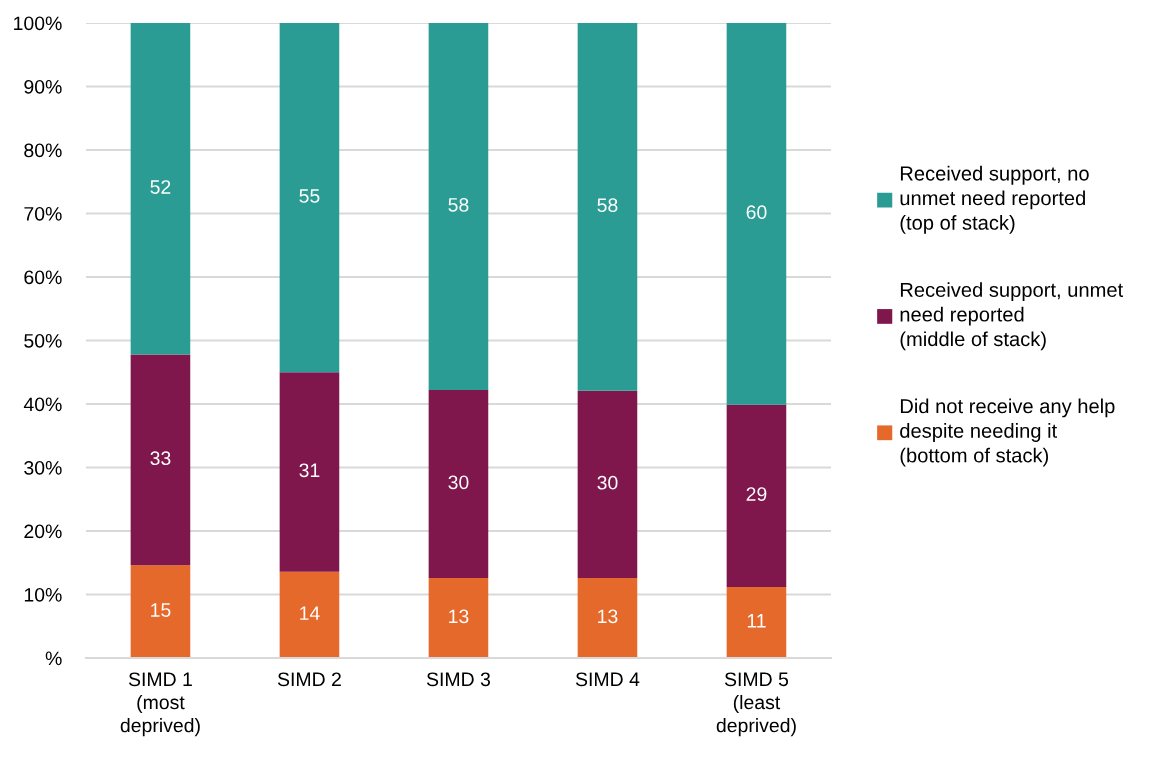 This screenshot has height=758, width=1149. What do you see at coordinates (43, 86) in the screenshot?
I see `y-tick-label: 90%` at bounding box center [43, 86].